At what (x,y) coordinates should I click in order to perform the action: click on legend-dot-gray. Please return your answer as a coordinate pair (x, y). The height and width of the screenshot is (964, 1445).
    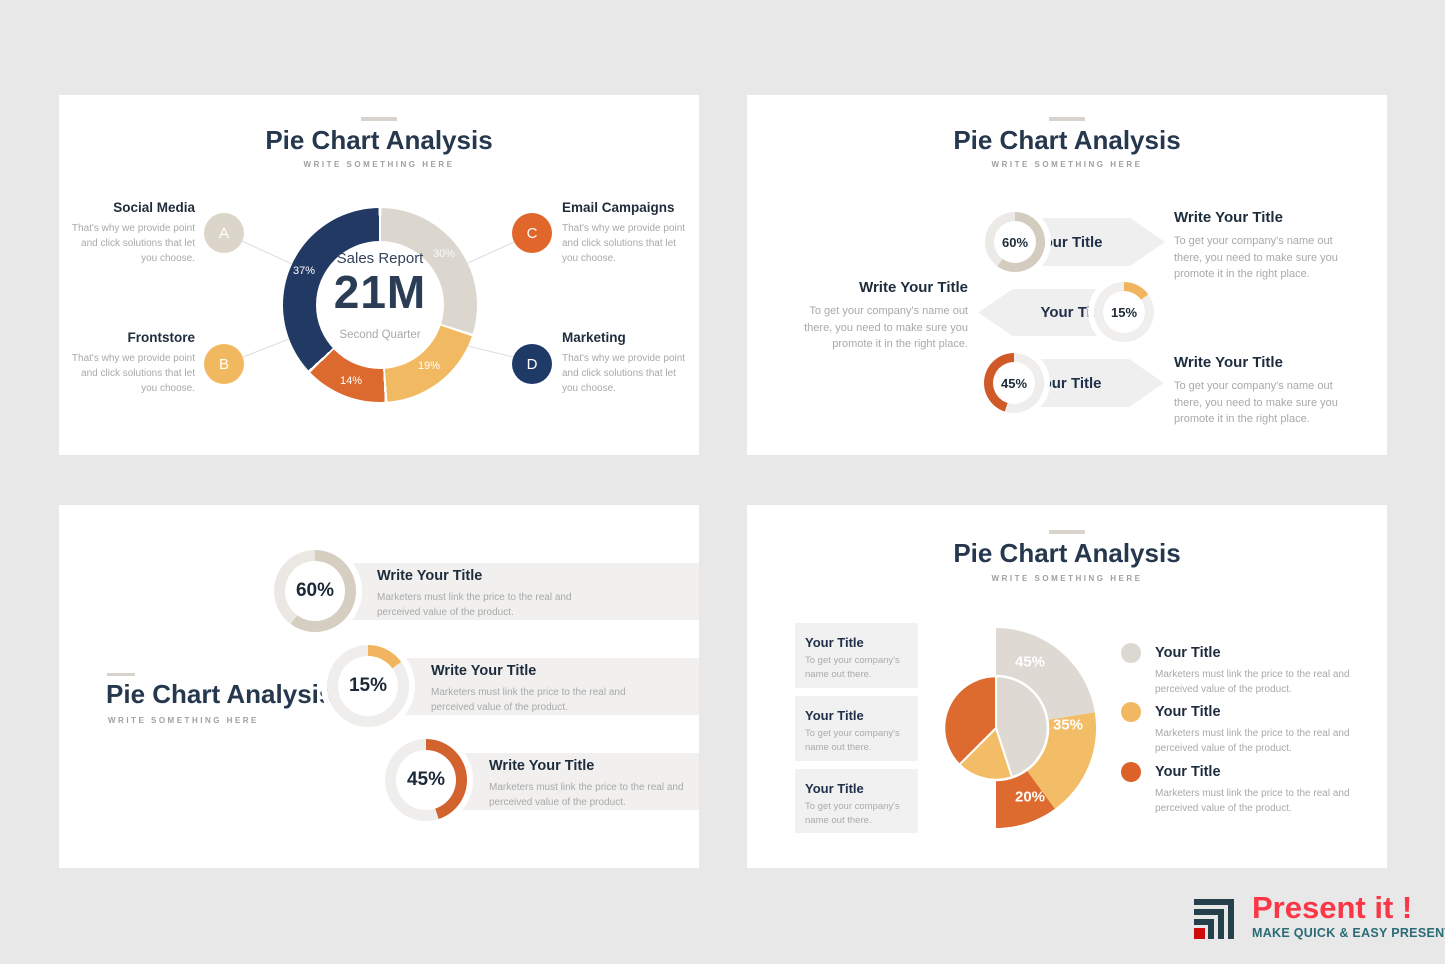
    Looking at the image, I should click on (1131, 653).